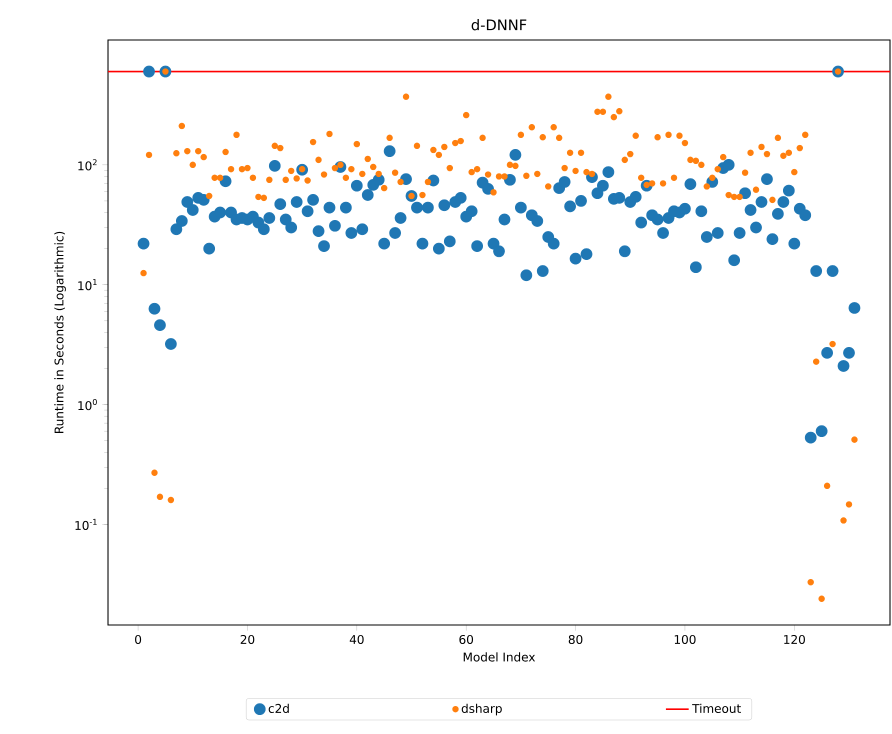 This screenshot has height=734, width=892. I want to click on x-tick-label: 20, so click(247, 639).